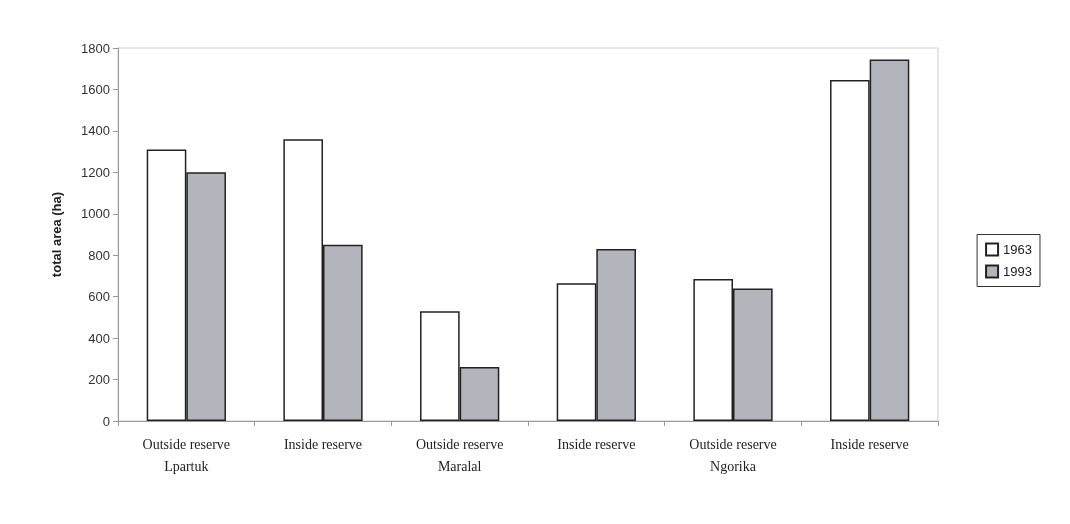  I want to click on y-axis-title: total area (ha), so click(56, 234).